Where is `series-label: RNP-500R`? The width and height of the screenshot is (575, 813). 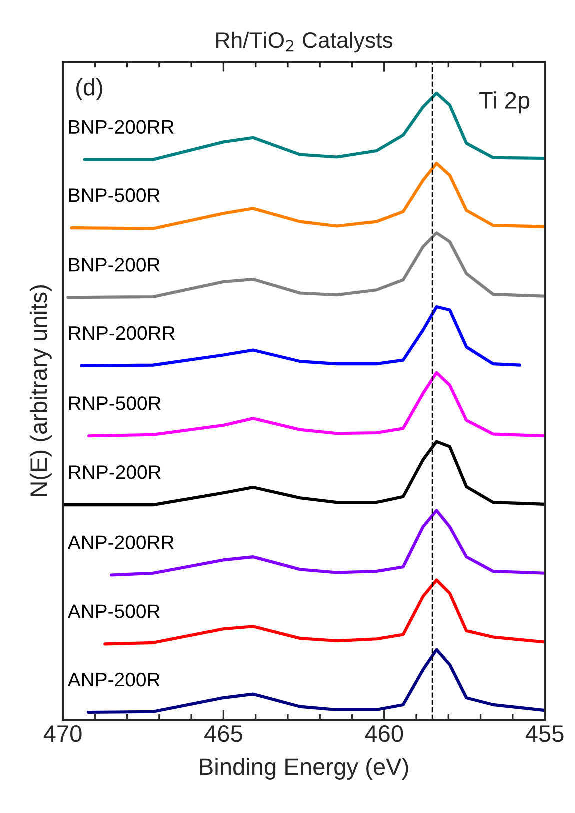
series-label: RNP-500R is located at coordinates (115, 403).